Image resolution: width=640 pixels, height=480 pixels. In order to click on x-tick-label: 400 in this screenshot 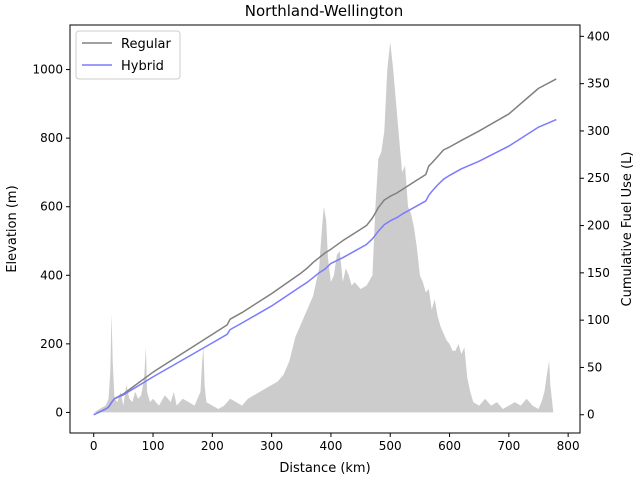, I will do `click(330, 446)`.